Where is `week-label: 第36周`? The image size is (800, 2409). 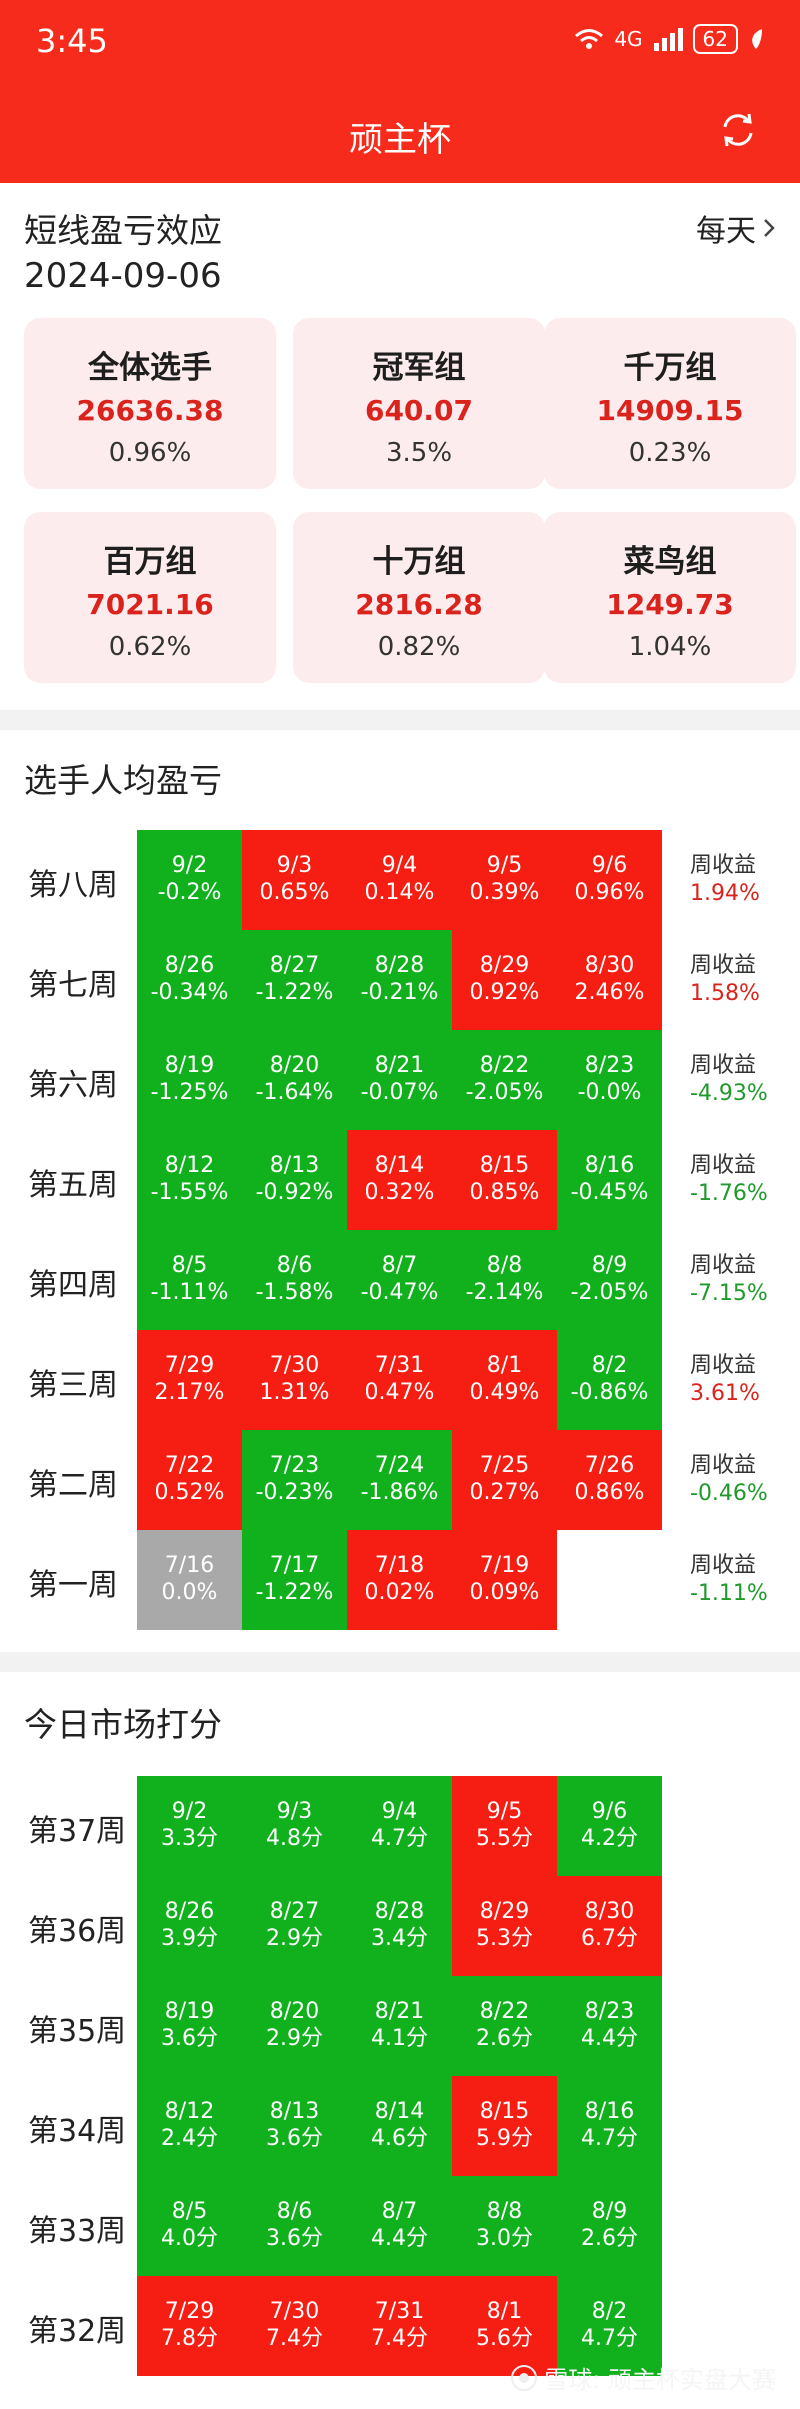 week-label: 第36周 is located at coordinates (77, 1931).